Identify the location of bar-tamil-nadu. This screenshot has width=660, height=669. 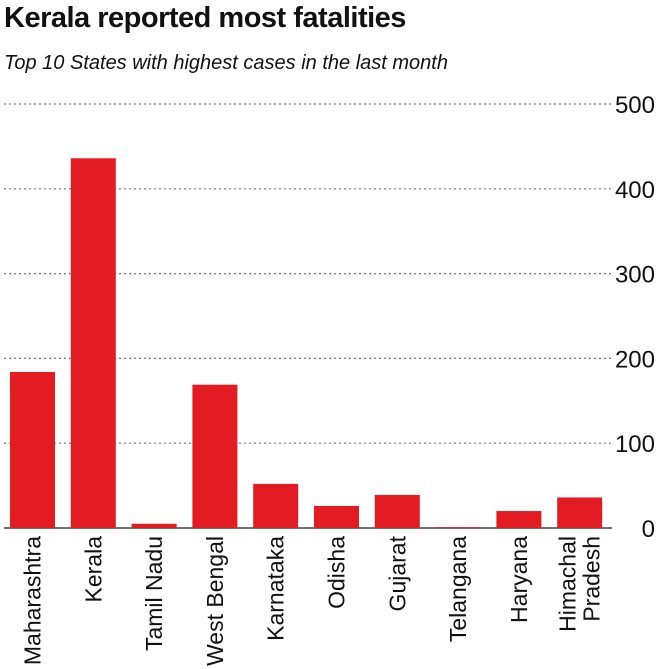
(154, 525).